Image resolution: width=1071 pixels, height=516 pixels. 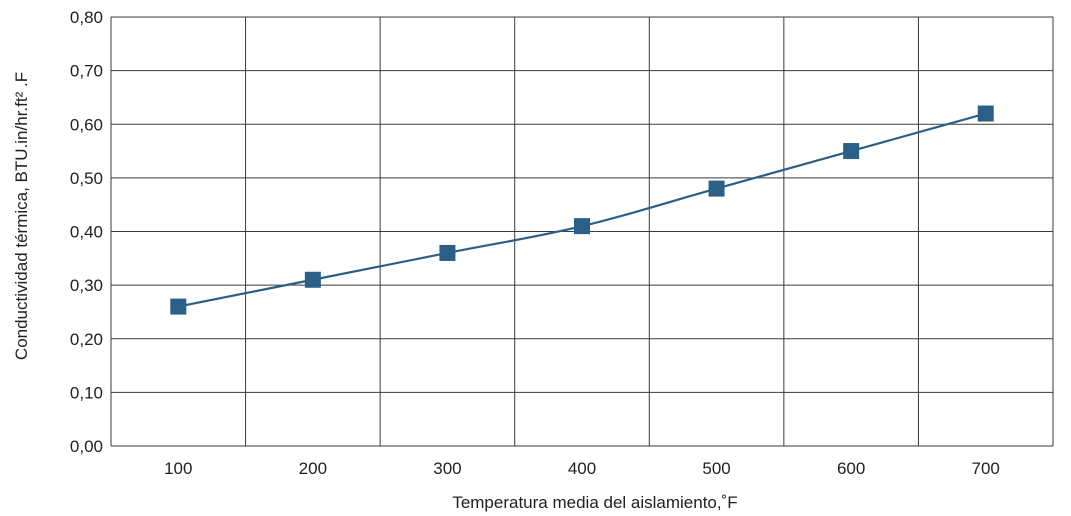 What do you see at coordinates (86, 124) in the screenshot?
I see `y-tick-label: 0,60` at bounding box center [86, 124].